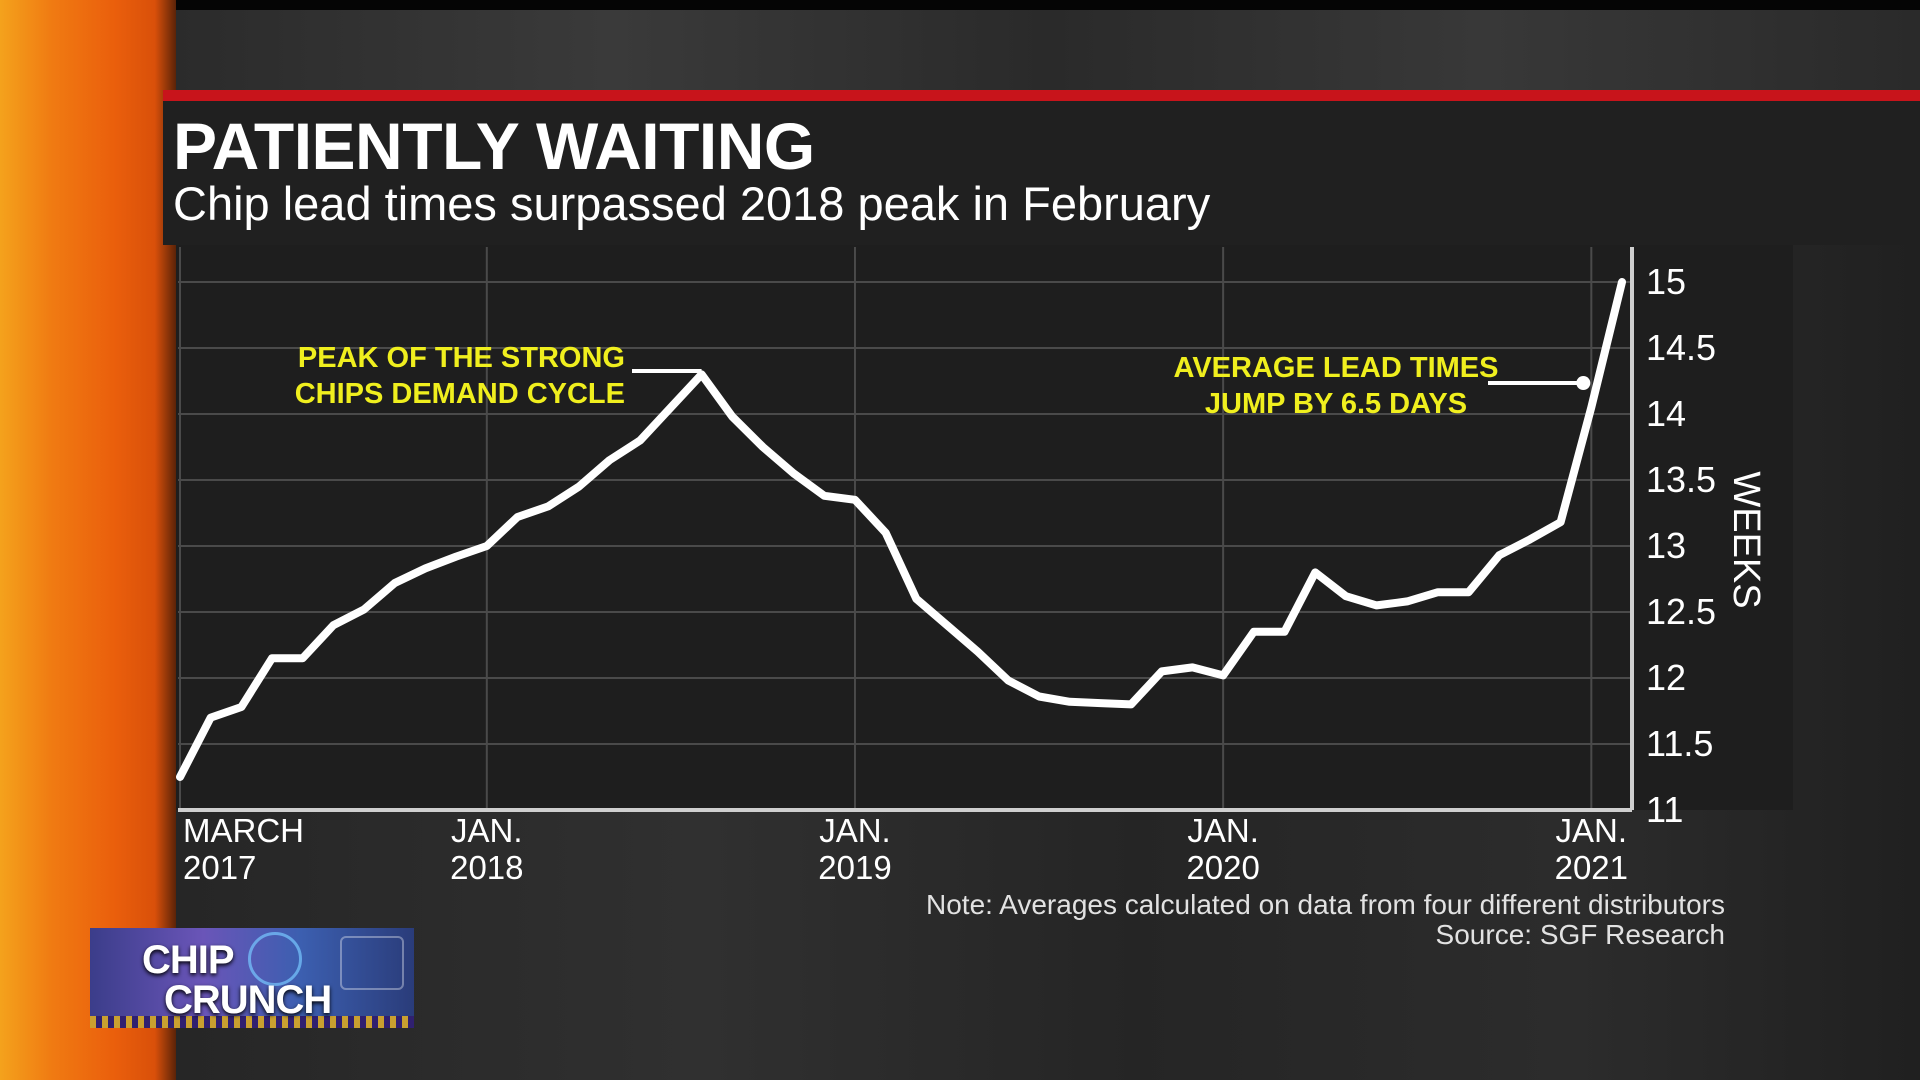  I want to click on y-tick-label: 13.5, so click(1681, 479).